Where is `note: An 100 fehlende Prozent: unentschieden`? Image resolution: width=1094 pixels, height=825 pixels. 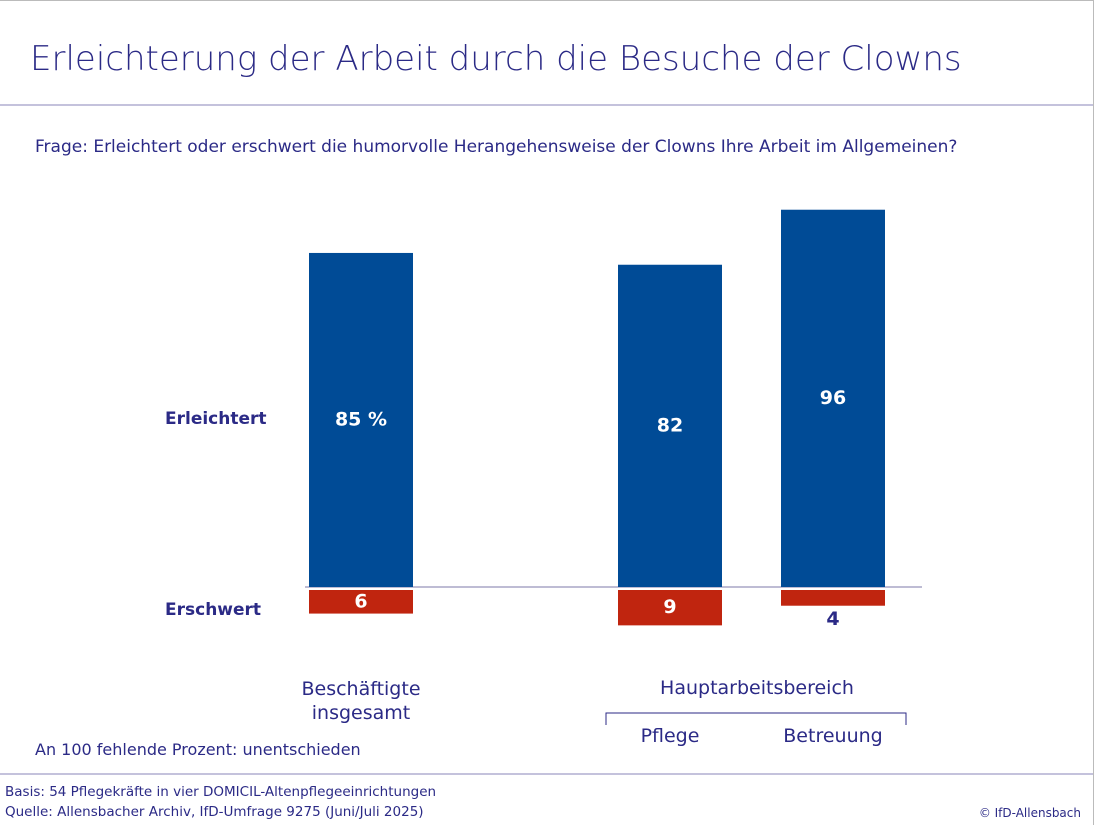
note: An 100 fehlende Prozent: unentschieden is located at coordinates (198, 749).